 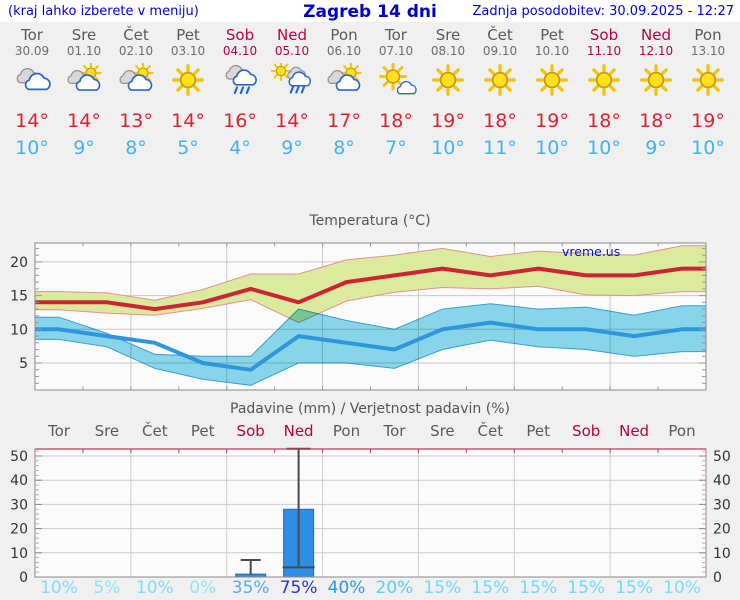 What do you see at coordinates (188, 148) in the screenshot?
I see `min-temp-label: 5°` at bounding box center [188, 148].